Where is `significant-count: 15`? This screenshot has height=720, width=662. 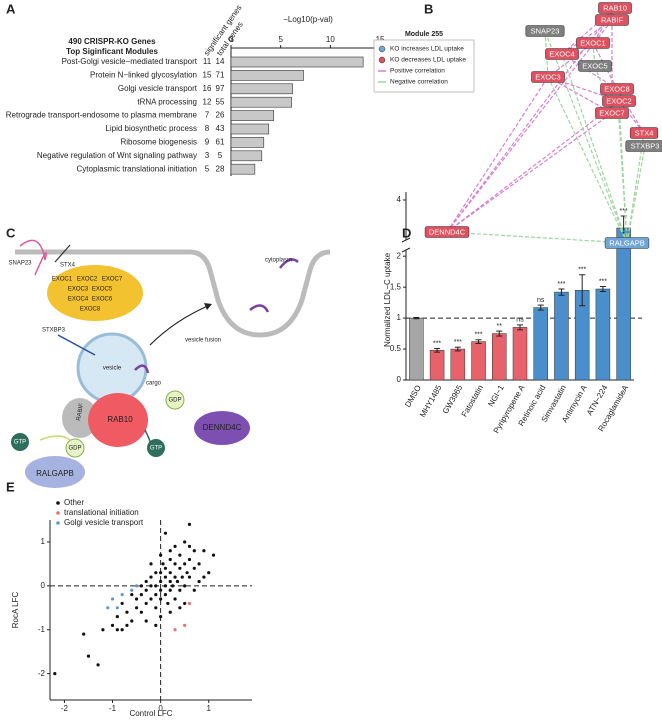
significant-count: 15 is located at coordinates (207, 75).